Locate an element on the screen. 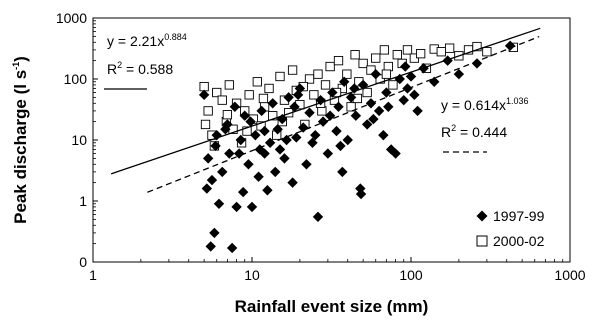 The height and width of the screenshot is (321, 595). y-tick-label: 100 is located at coordinates (76, 79).